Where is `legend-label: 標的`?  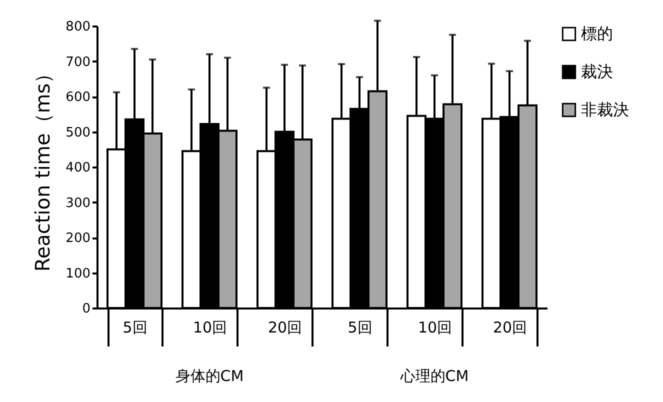 legend-label: 標的 is located at coordinates (597, 33).